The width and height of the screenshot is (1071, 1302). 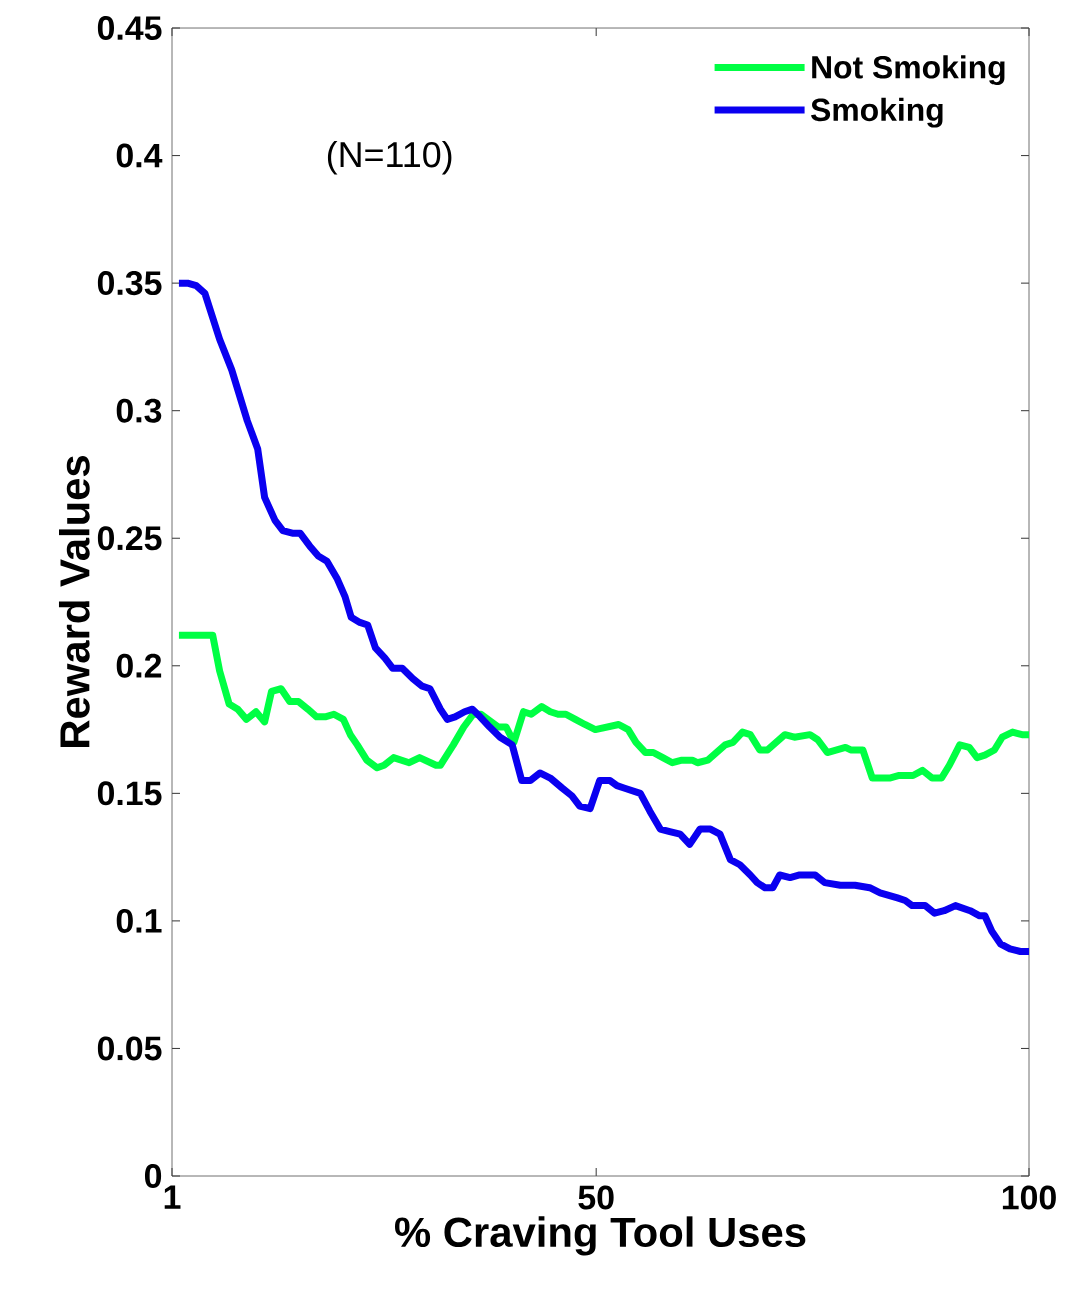 What do you see at coordinates (74, 601) in the screenshot?
I see `y-axis-title: Reward Values` at bounding box center [74, 601].